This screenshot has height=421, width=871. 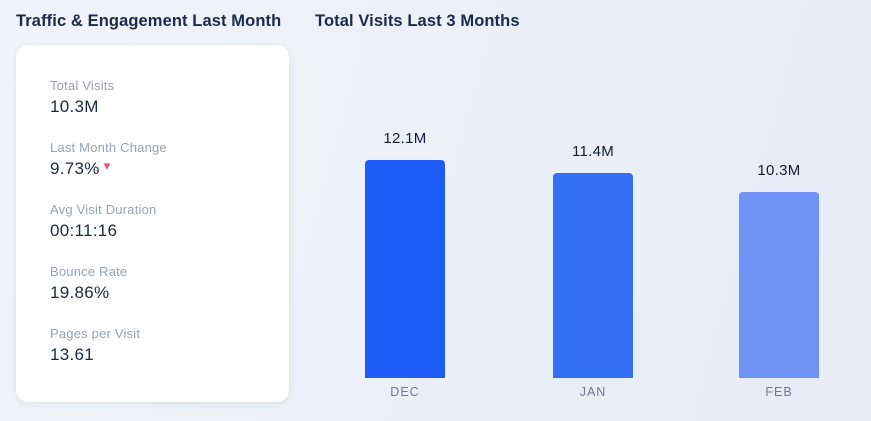 I want to click on total-visits-chart-title: Total Visits Last 3 Months, so click(x=417, y=21).